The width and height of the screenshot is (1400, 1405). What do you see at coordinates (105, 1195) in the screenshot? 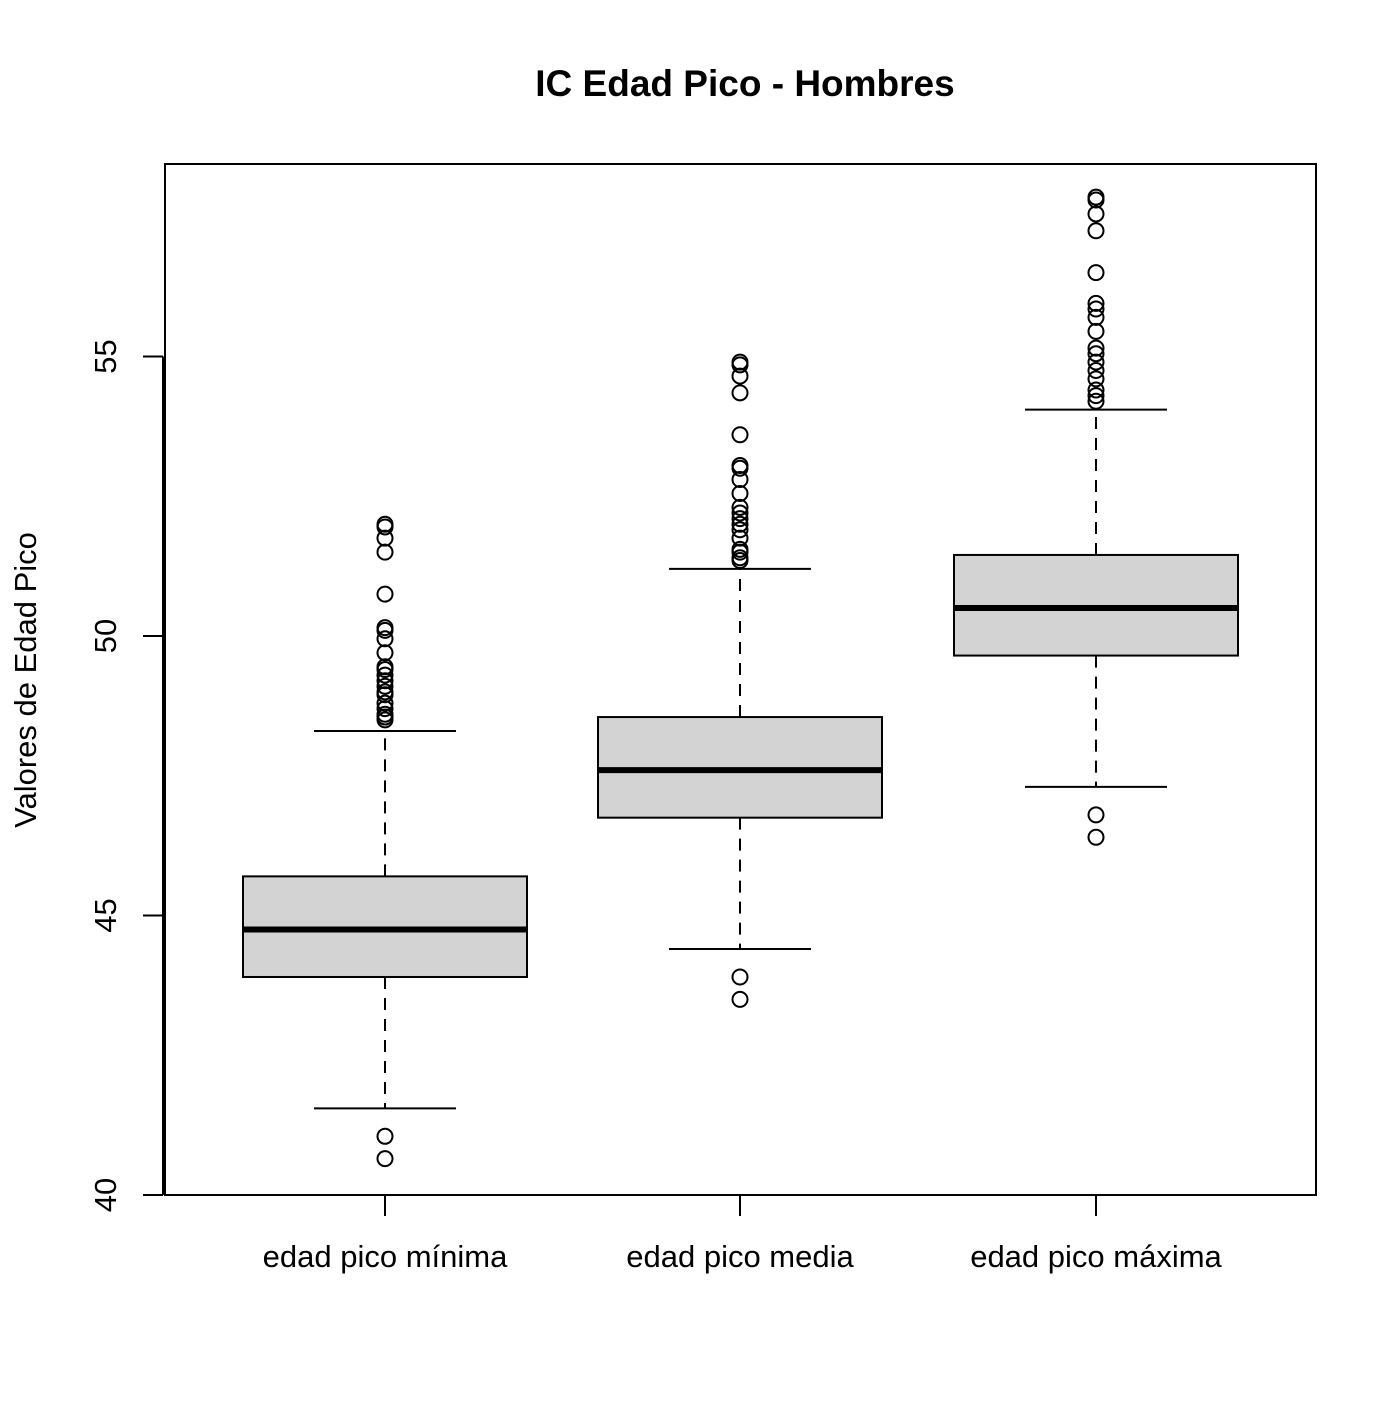
I see `y-tick-label: 40` at bounding box center [105, 1195].